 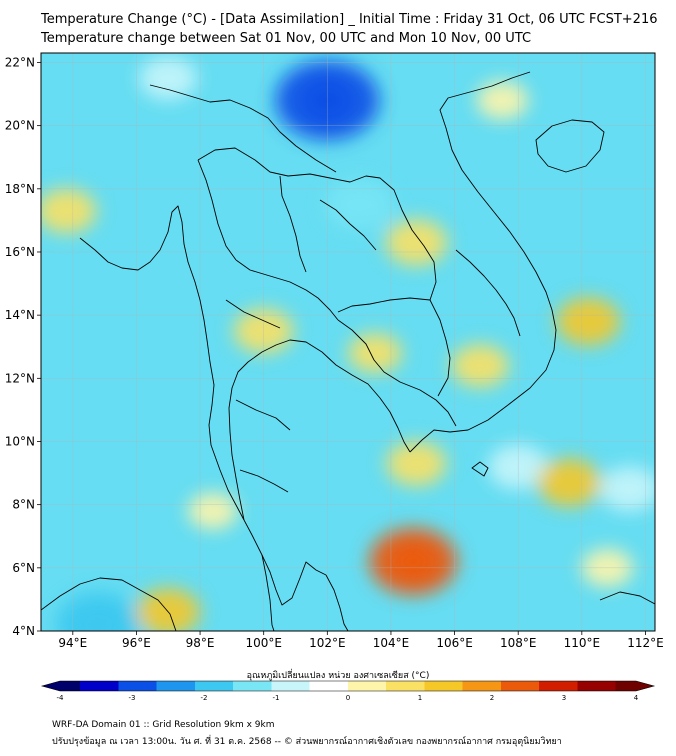 What do you see at coordinates (23, 568) in the screenshot?
I see `lat-tick-label: 6°N` at bounding box center [23, 568].